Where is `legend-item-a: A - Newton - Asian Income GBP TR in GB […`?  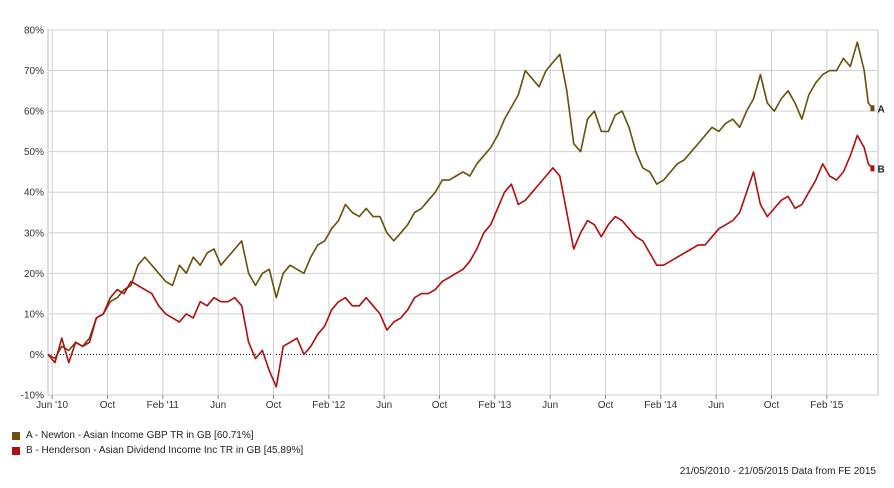
legend-item-a: A - Newton - Asian Income GBP TR in GB [… is located at coordinates (157, 435).